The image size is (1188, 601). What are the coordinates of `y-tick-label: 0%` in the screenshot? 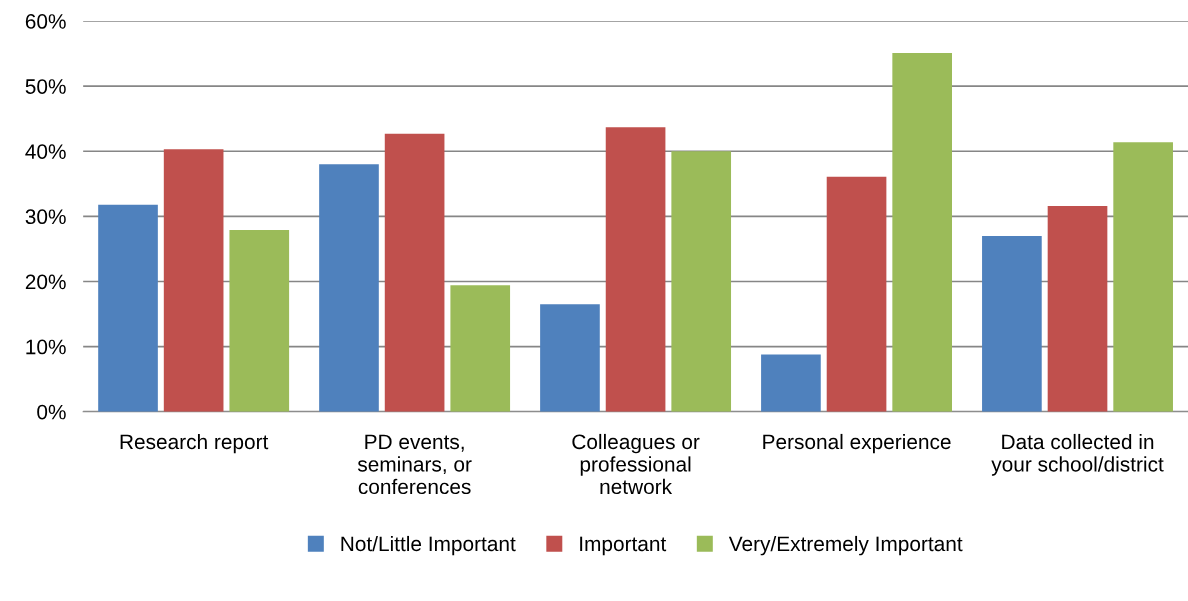 It's located at (51, 412).